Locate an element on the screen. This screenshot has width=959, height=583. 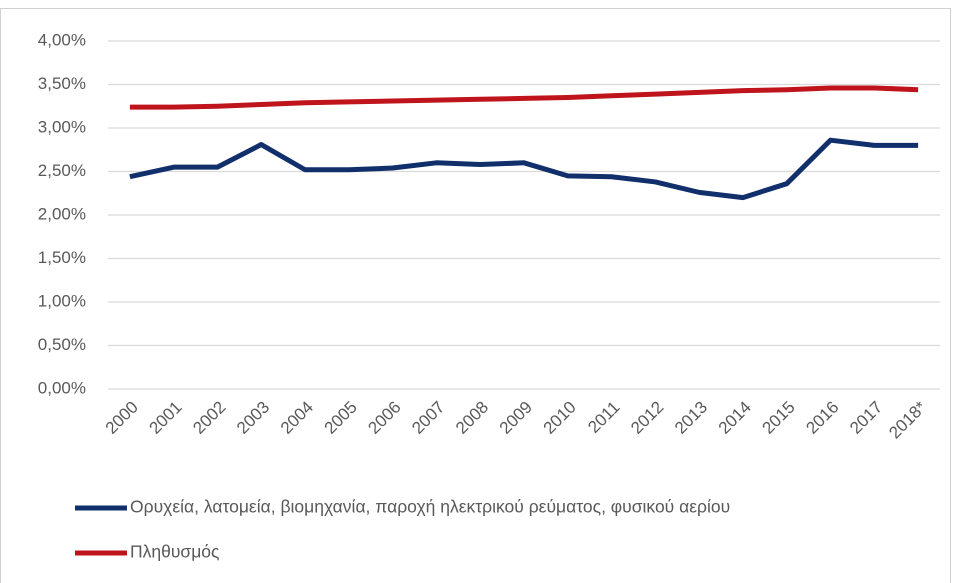
x-tick-label: 2006 is located at coordinates (384, 418).